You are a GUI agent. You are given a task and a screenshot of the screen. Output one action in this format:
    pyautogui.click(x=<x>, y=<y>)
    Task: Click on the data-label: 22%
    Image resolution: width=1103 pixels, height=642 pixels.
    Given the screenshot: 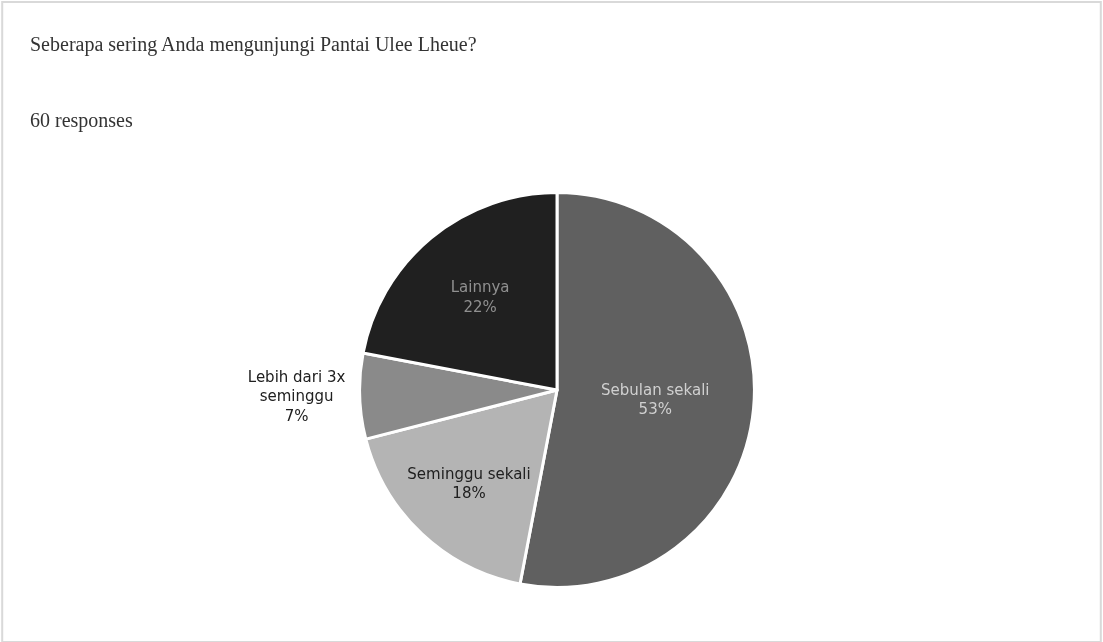 What is the action you would take?
    pyautogui.click(x=480, y=306)
    